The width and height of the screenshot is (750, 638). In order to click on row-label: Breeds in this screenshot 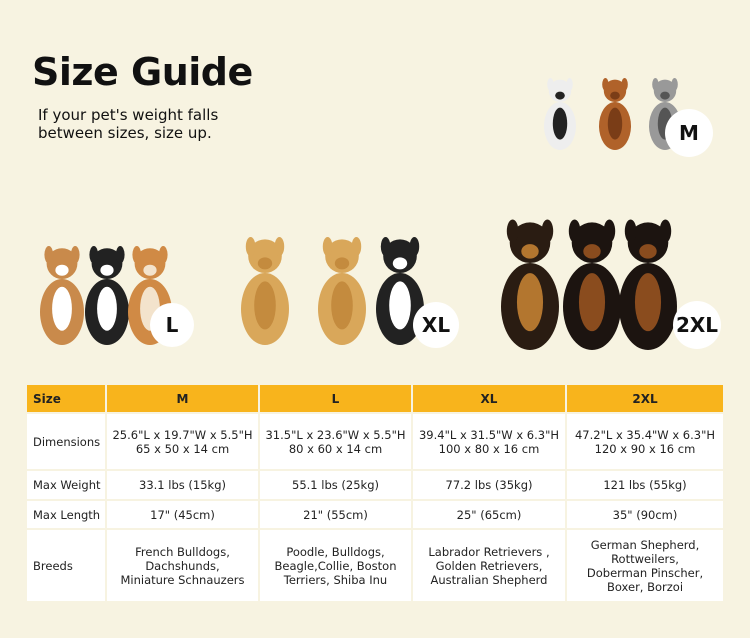, I will do `click(66, 565)`.